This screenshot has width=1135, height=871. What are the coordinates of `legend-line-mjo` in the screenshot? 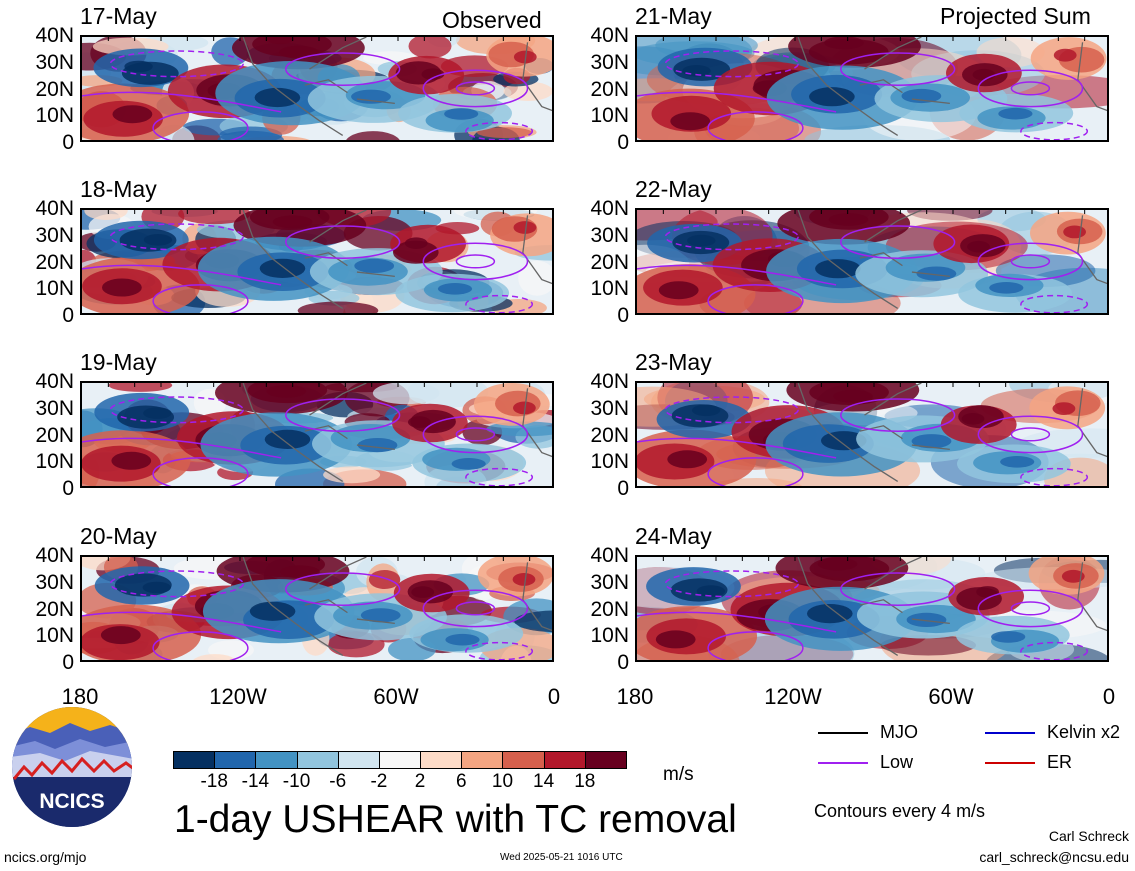 It's located at (843, 733).